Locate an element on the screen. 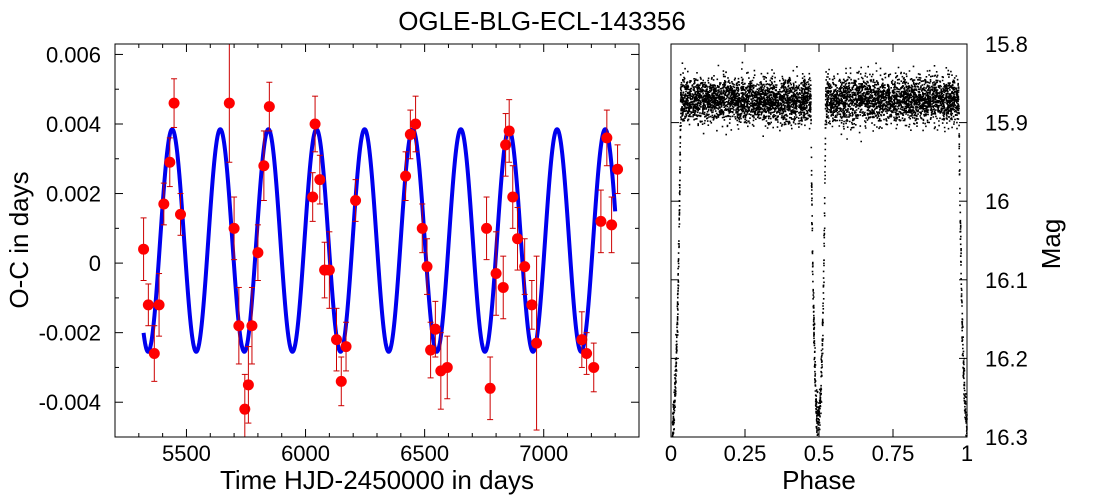 The height and width of the screenshot is (500, 1100). oc-x-axis-label: Time HJD-2450000 in days is located at coordinates (377, 480).